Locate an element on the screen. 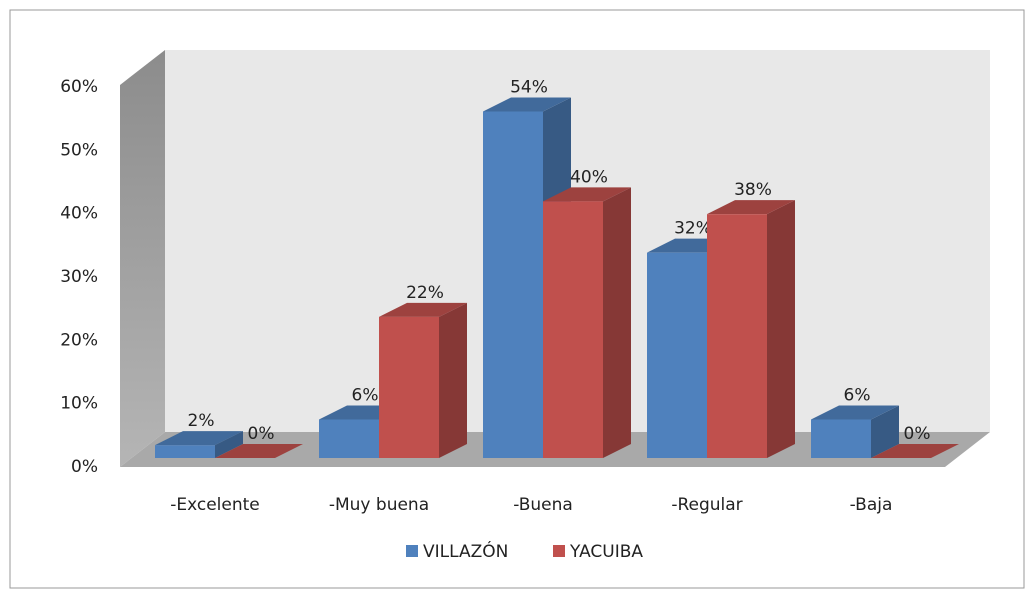 The height and width of the screenshot is (595, 1034). x-tick-label: -Regular is located at coordinates (706, 505).